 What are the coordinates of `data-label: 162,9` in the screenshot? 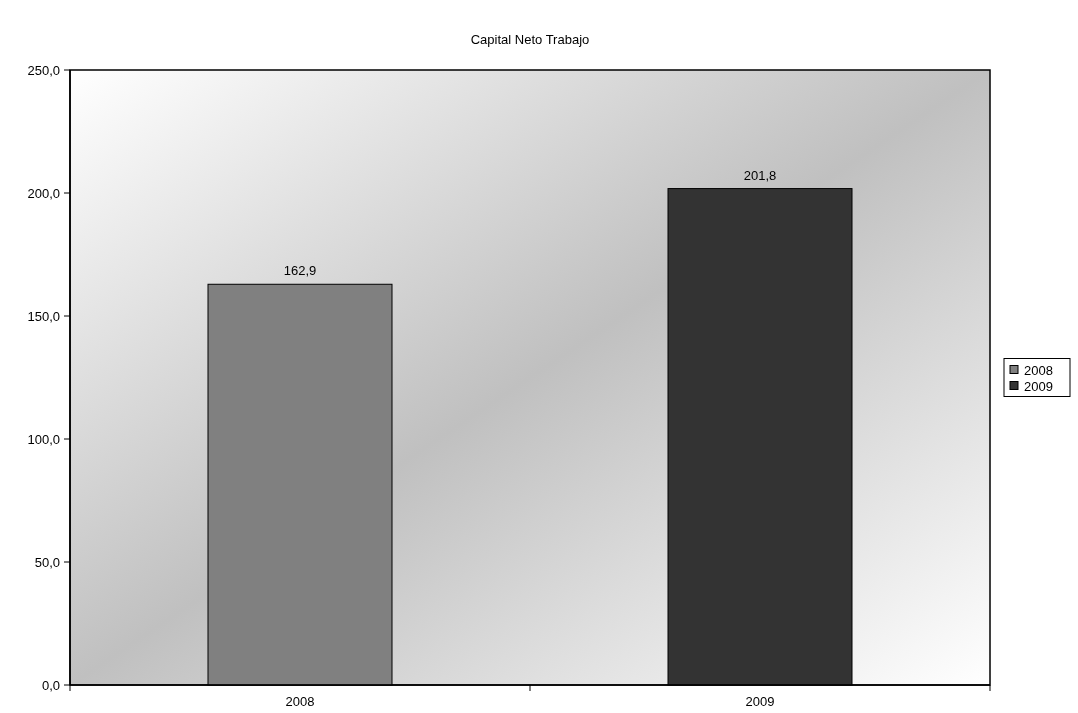 It's located at (300, 271).